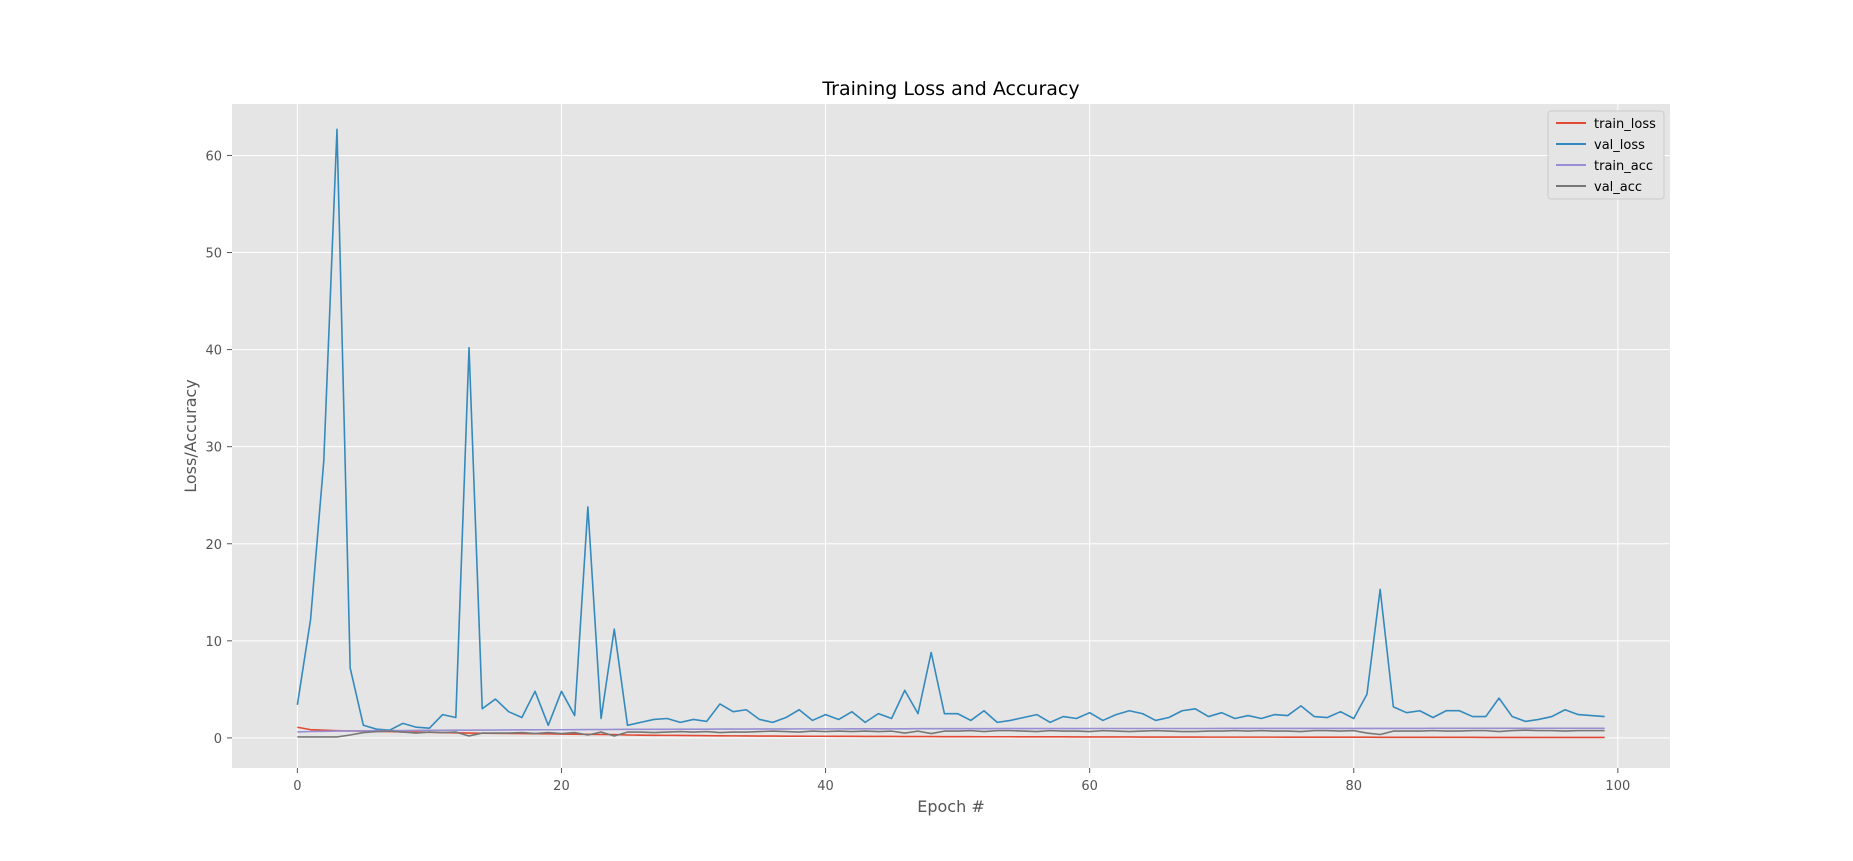 The width and height of the screenshot is (1853, 861). Describe the element at coordinates (950, 806) in the screenshot. I see `x-axis-label: Epoch #` at that location.